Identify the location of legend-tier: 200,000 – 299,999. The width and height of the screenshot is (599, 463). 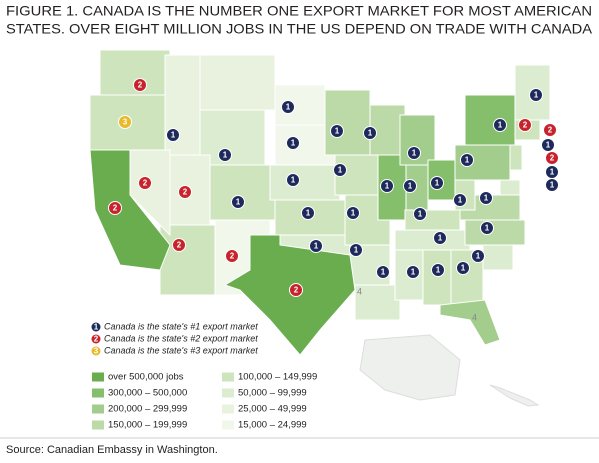
(147, 409).